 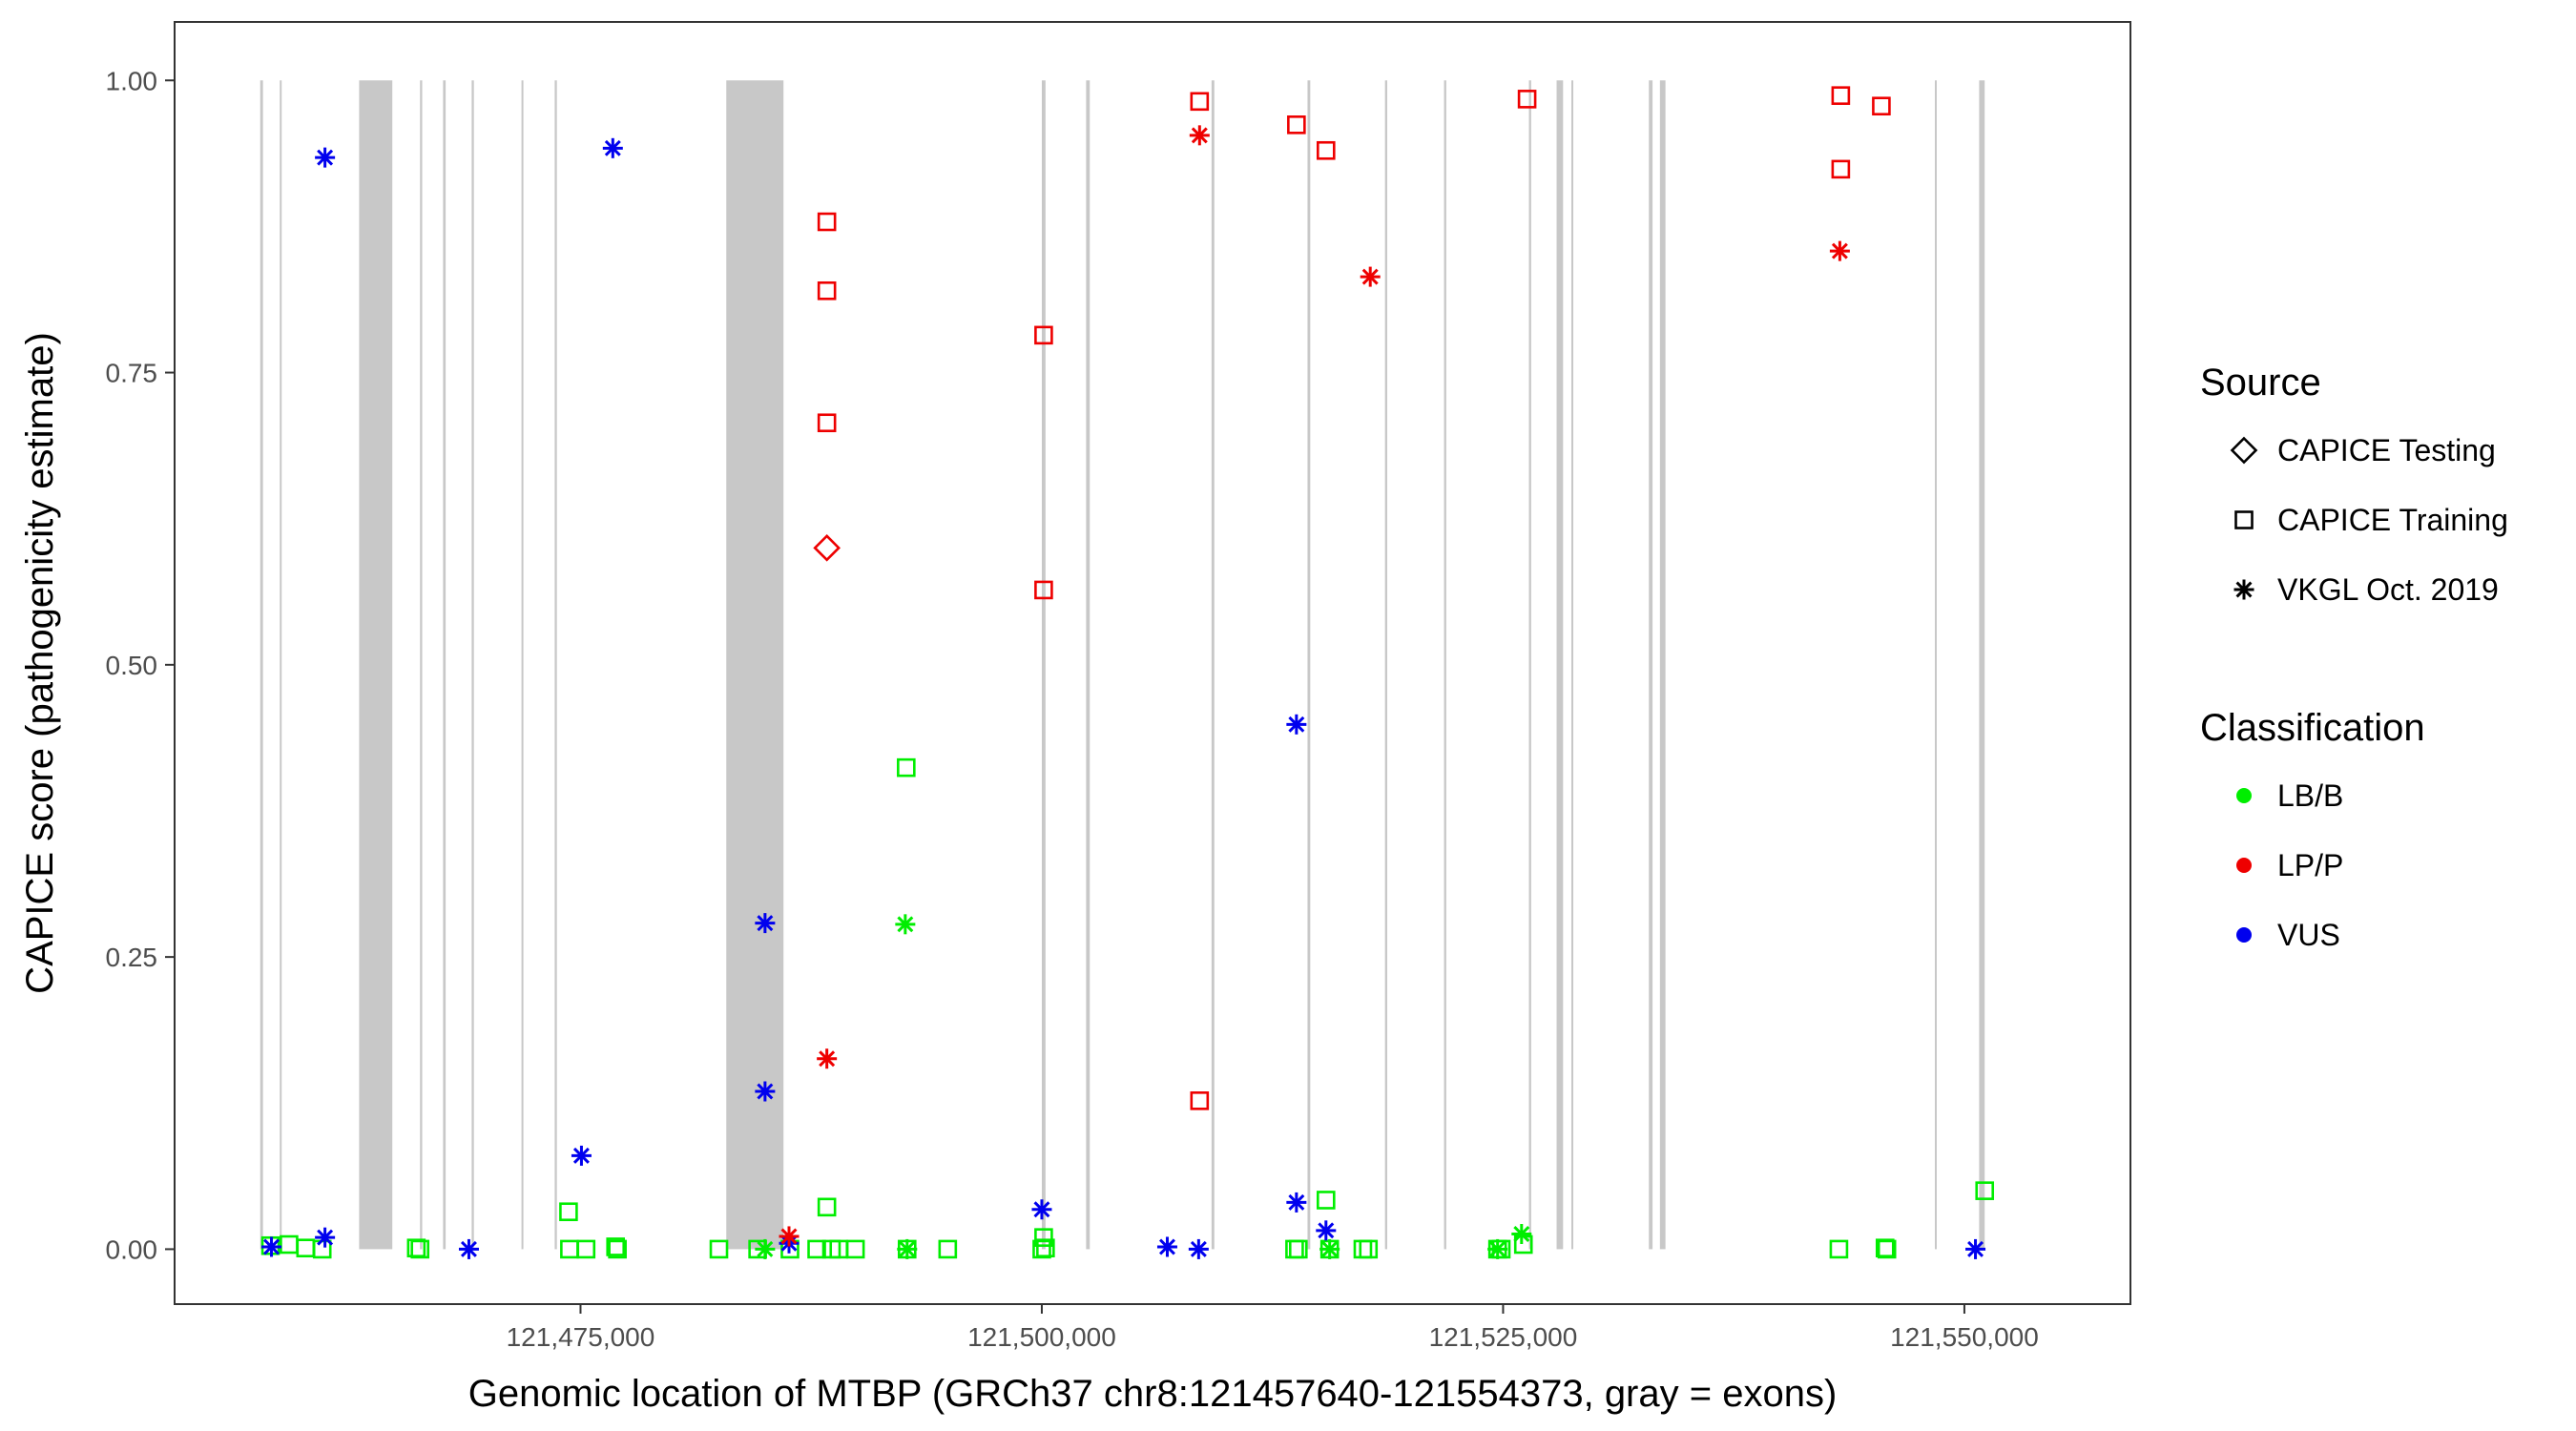 What do you see at coordinates (2244, 450) in the screenshot?
I see `legend-key-diamond` at bounding box center [2244, 450].